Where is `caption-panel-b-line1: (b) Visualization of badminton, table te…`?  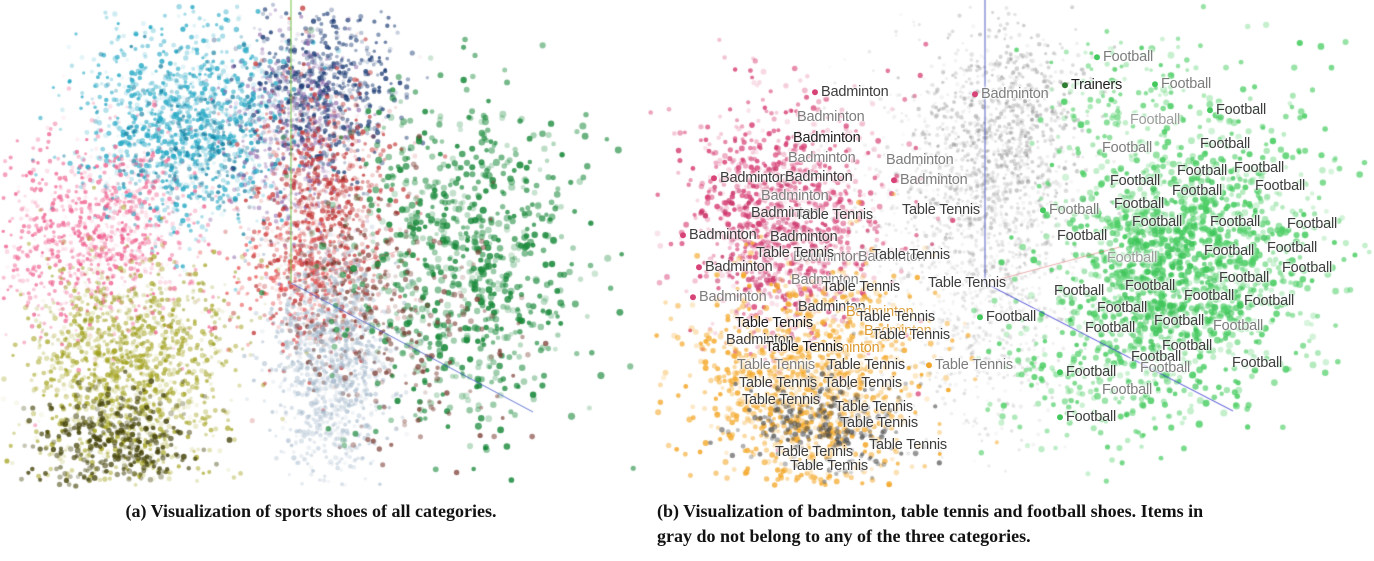 caption-panel-b-line1: (b) Visualization of badminton, table te… is located at coordinates (930, 511).